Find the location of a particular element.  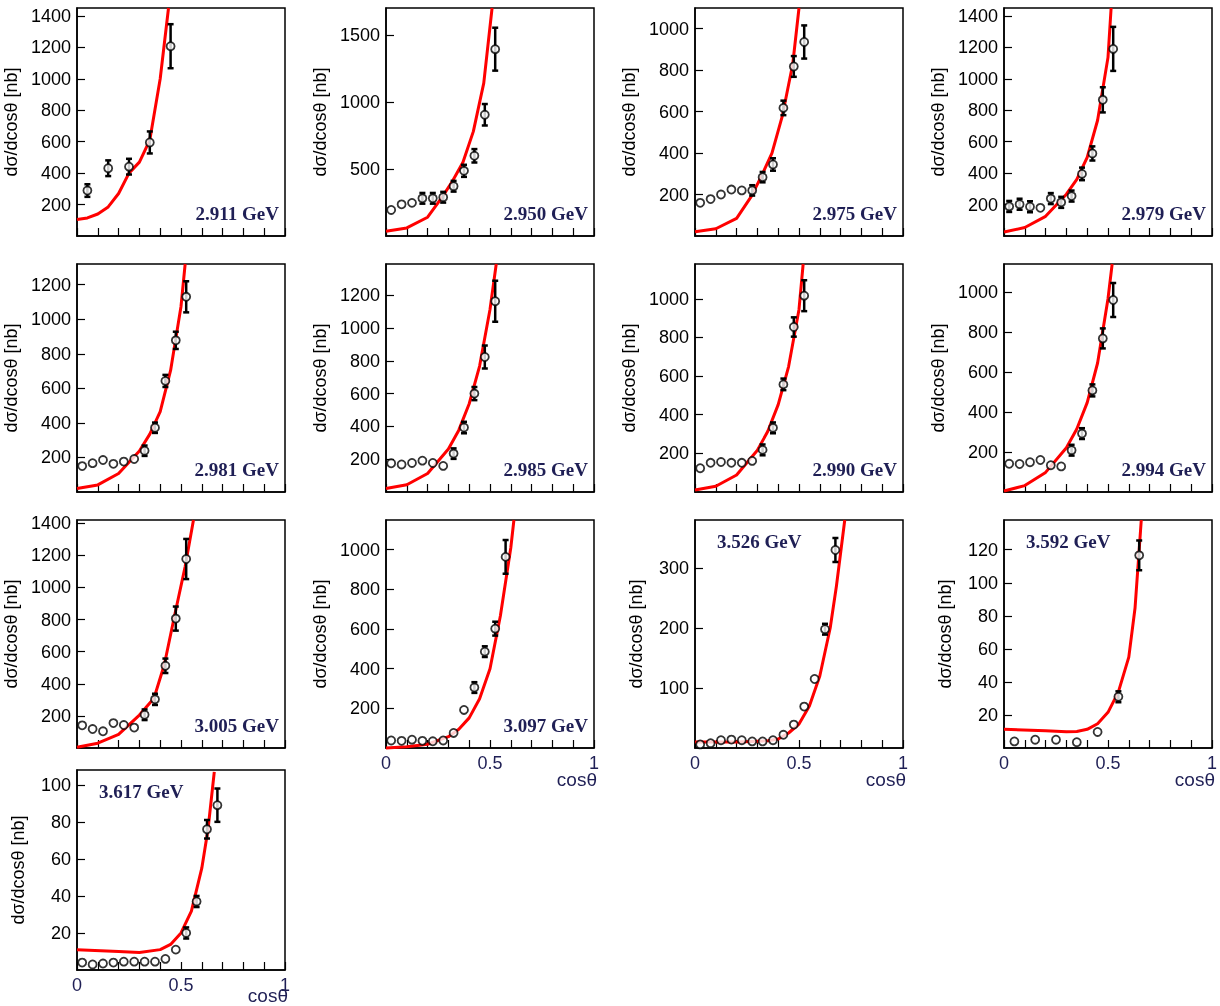

x-tick-label: 0.5 is located at coordinates (799, 763).